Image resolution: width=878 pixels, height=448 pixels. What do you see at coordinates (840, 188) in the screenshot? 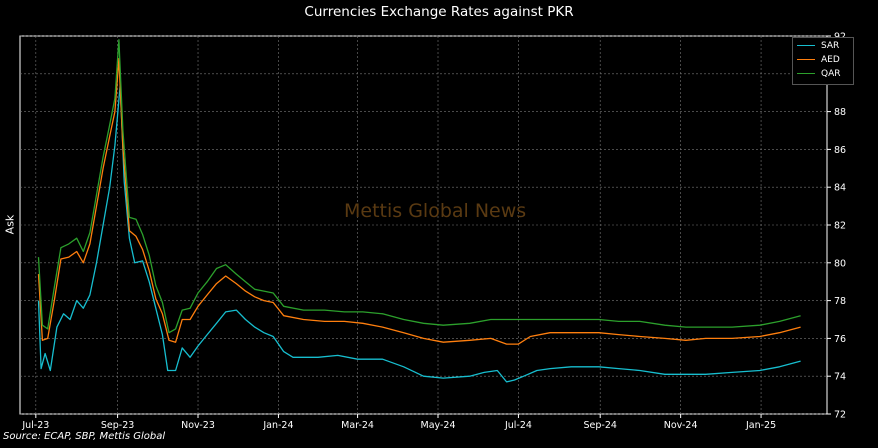
I see `y-tick-label: 84` at bounding box center [840, 188].